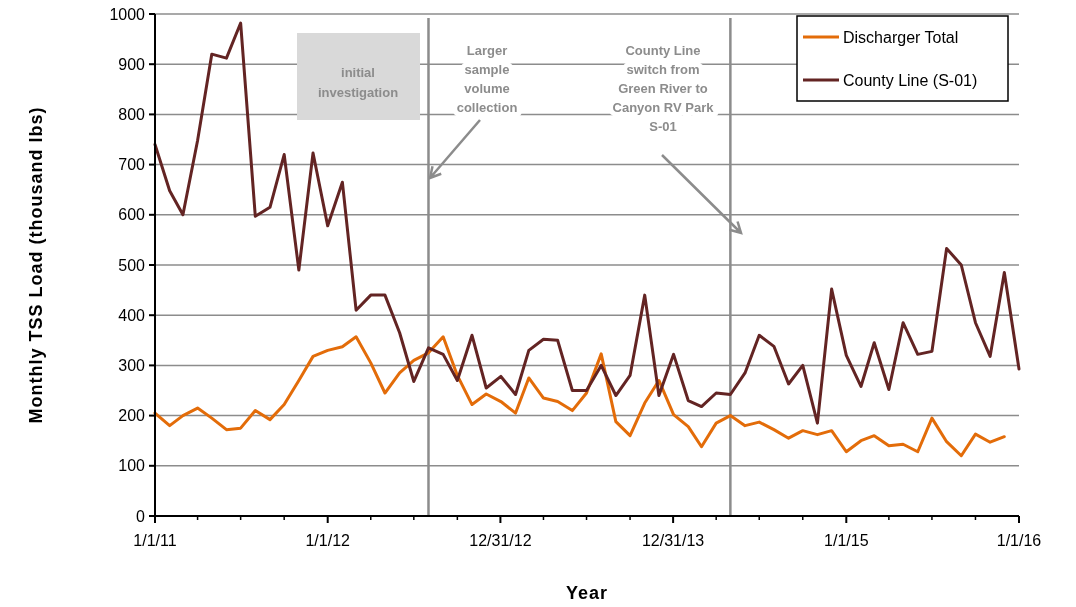  Describe the element at coordinates (132, 265) in the screenshot. I see `y-tick-label: 500` at that location.